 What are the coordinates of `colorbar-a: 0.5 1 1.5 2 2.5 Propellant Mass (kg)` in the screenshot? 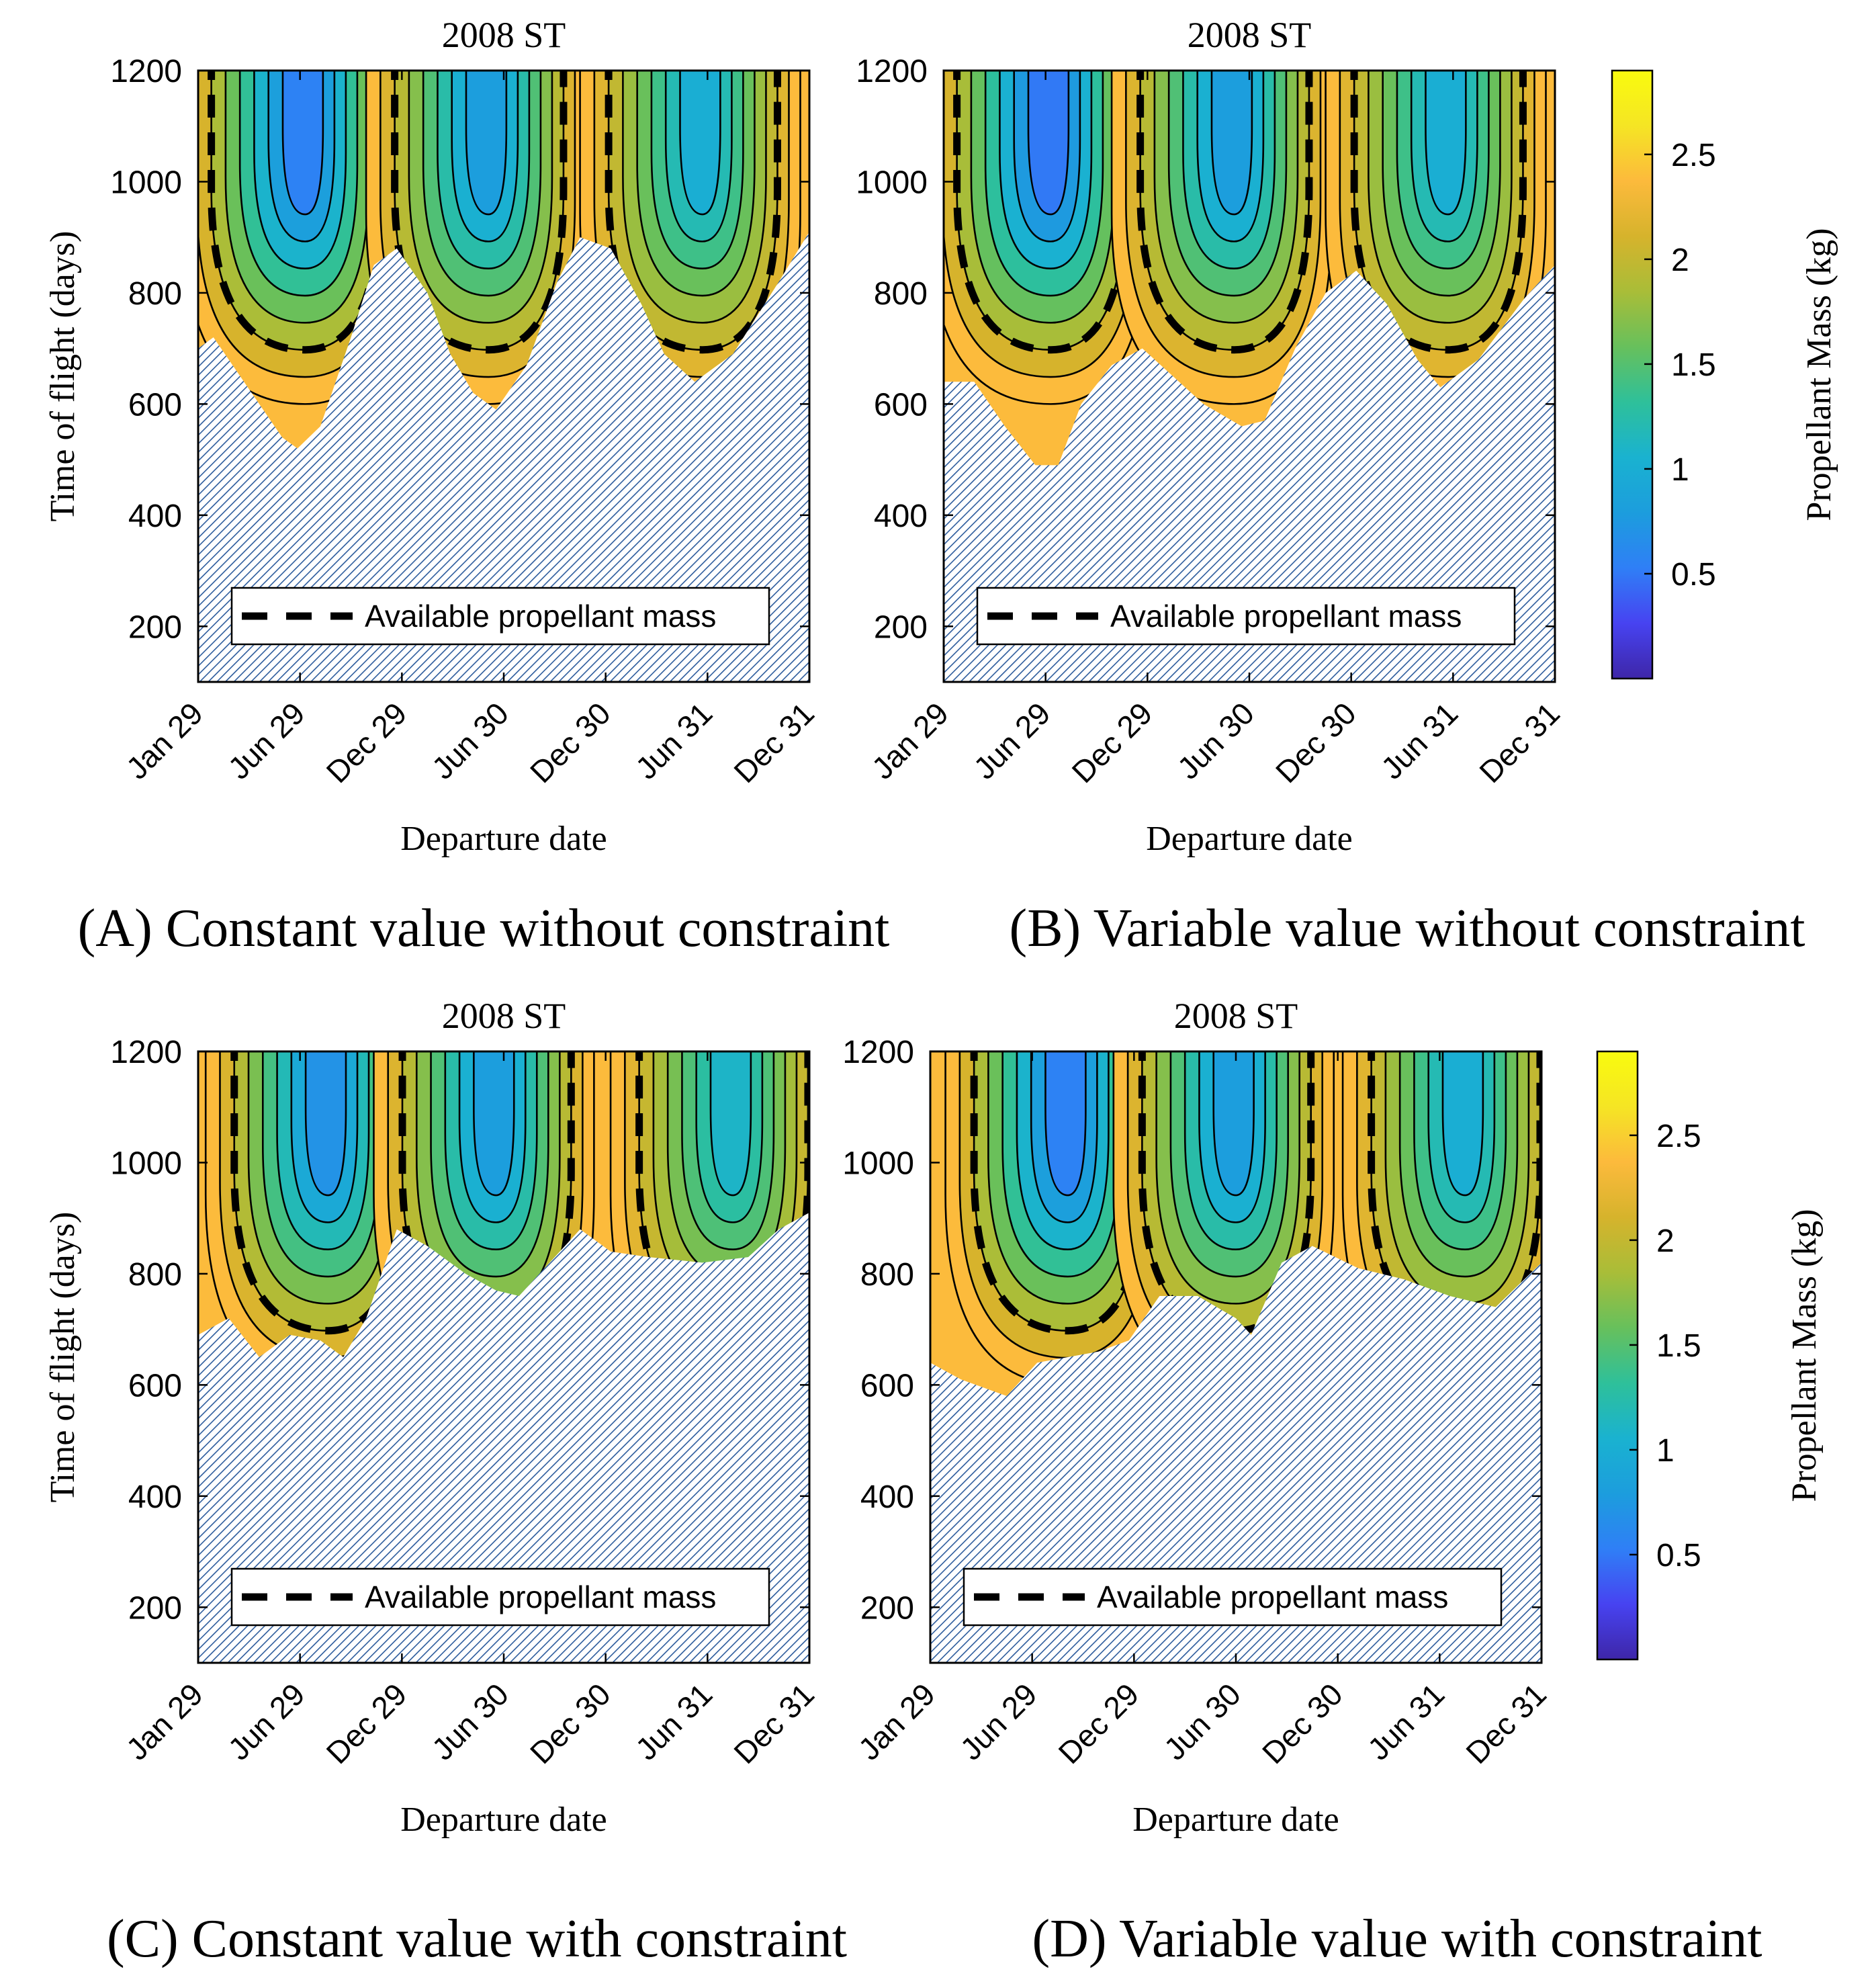 It's located at (1724, 375).